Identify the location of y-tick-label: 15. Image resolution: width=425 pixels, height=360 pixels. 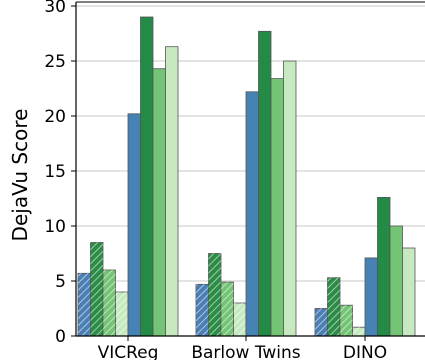
(55, 172).